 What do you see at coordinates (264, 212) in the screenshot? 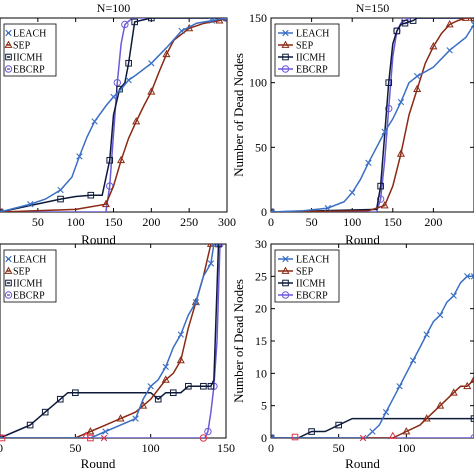
I see `y-tick-label: 0` at bounding box center [264, 212].